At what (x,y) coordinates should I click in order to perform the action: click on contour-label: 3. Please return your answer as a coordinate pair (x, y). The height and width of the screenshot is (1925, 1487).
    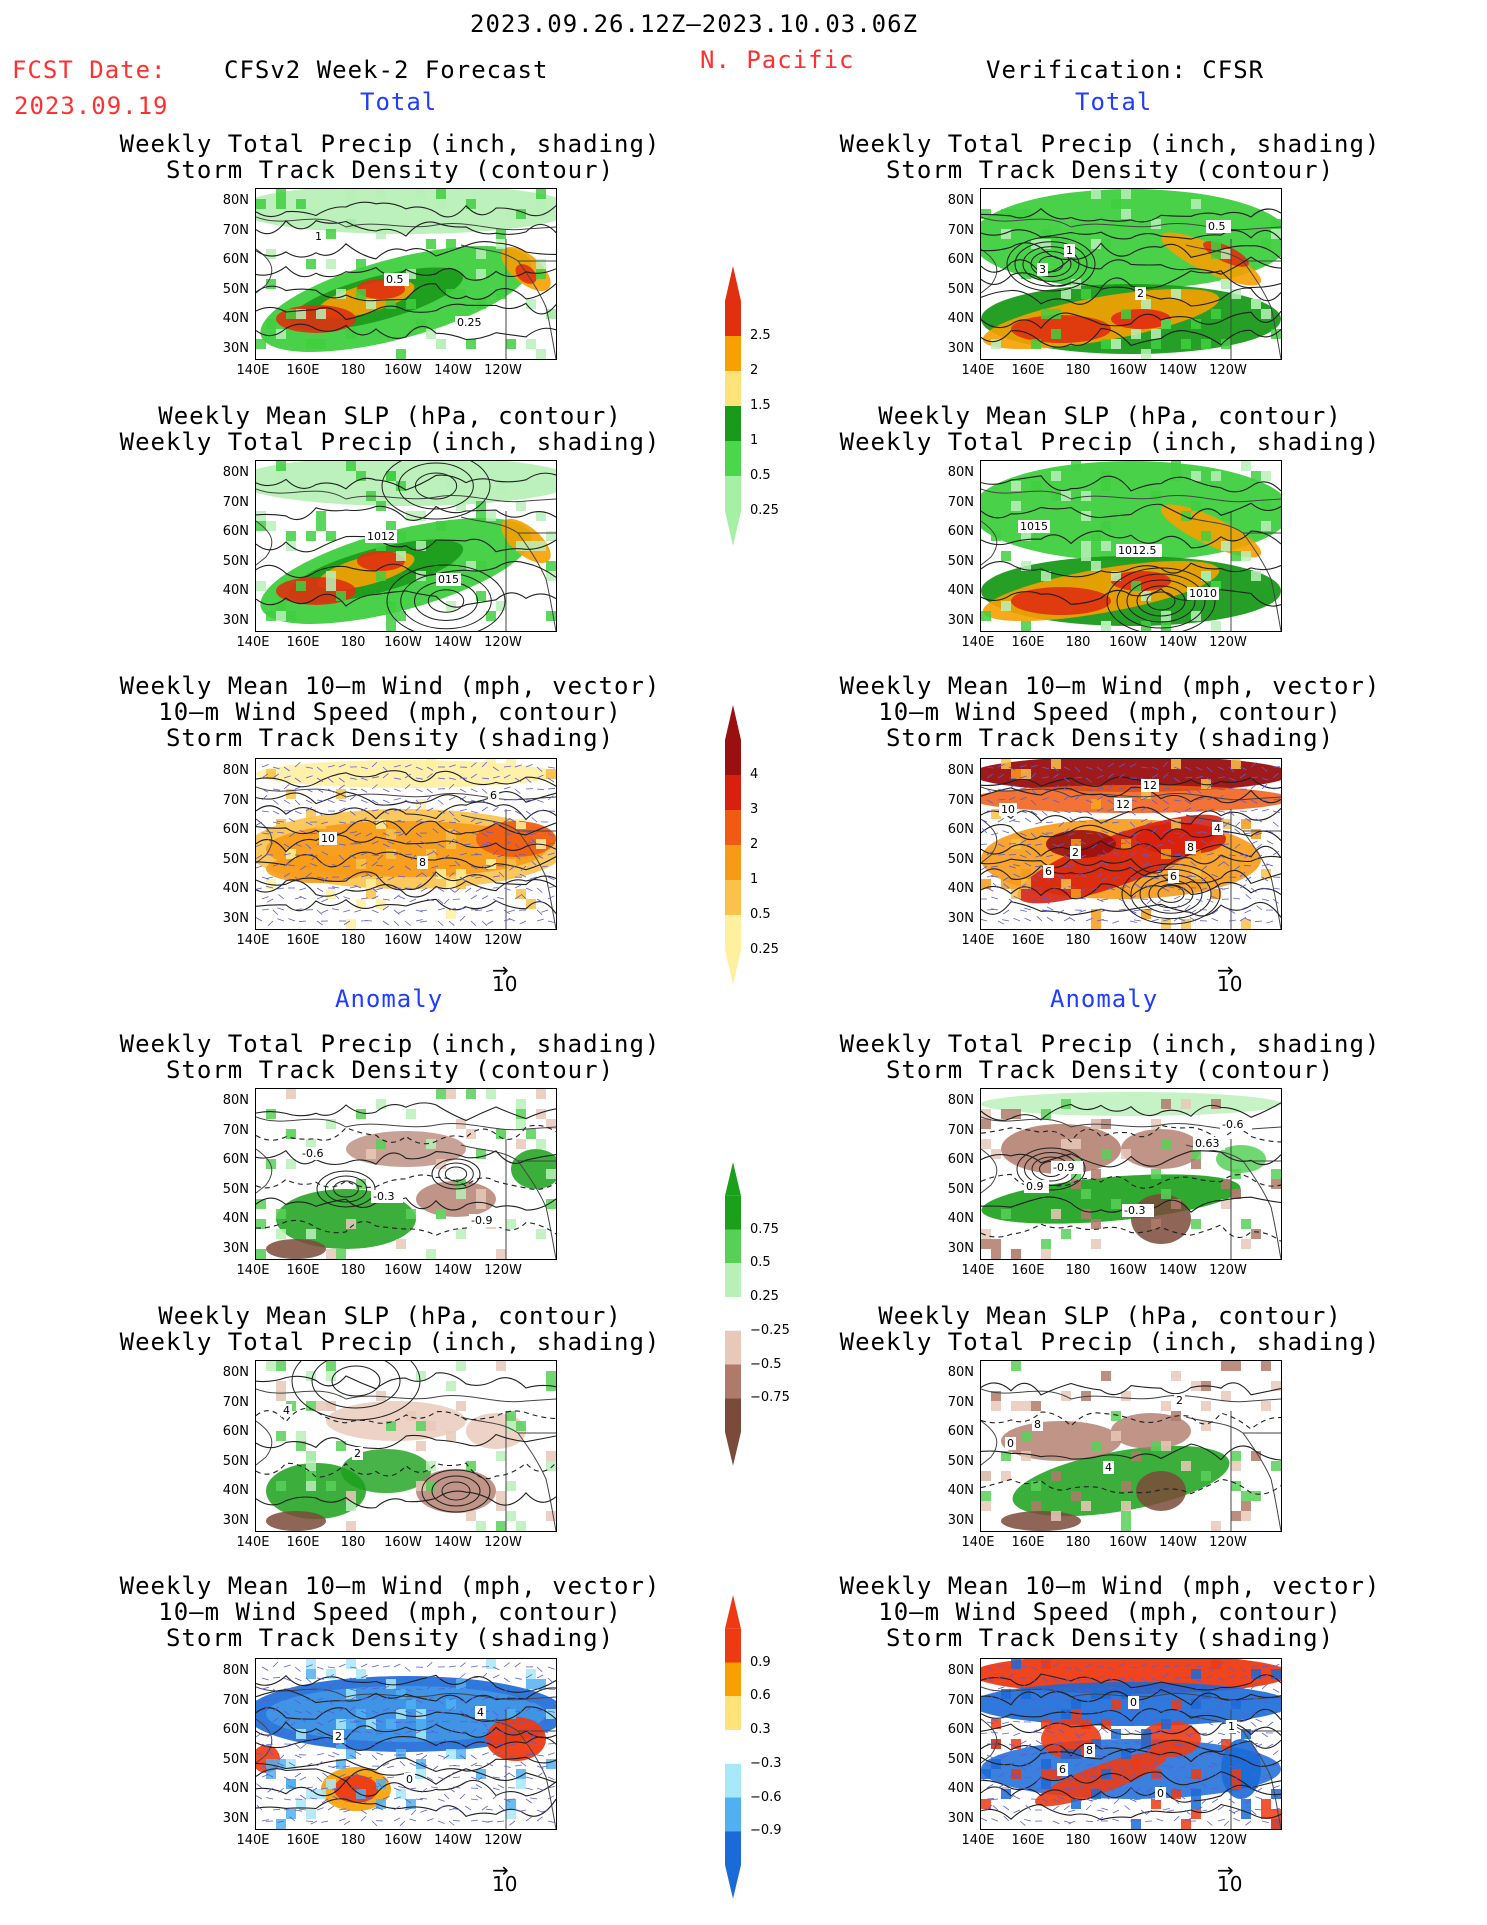
    Looking at the image, I should click on (1042, 269).